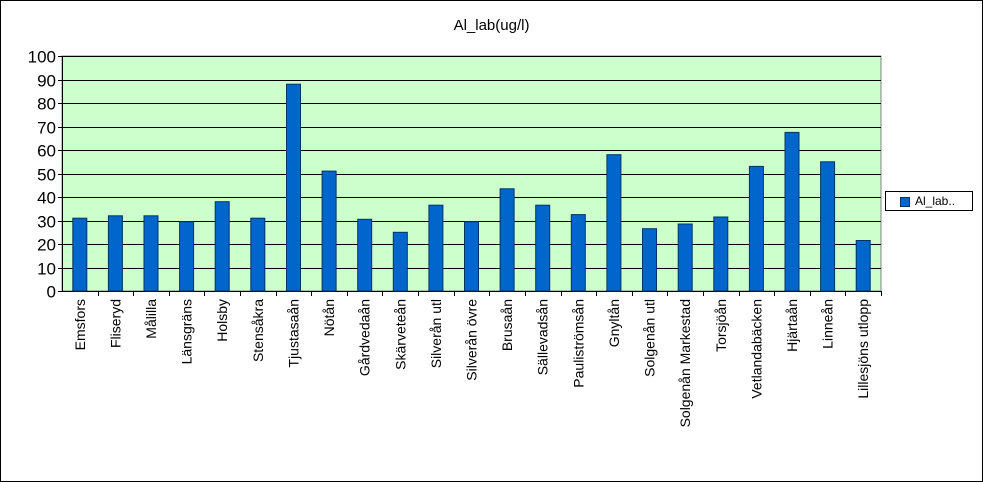 The width and height of the screenshot is (983, 482). What do you see at coordinates (46, 222) in the screenshot?
I see `y-tick-label: 30` at bounding box center [46, 222].